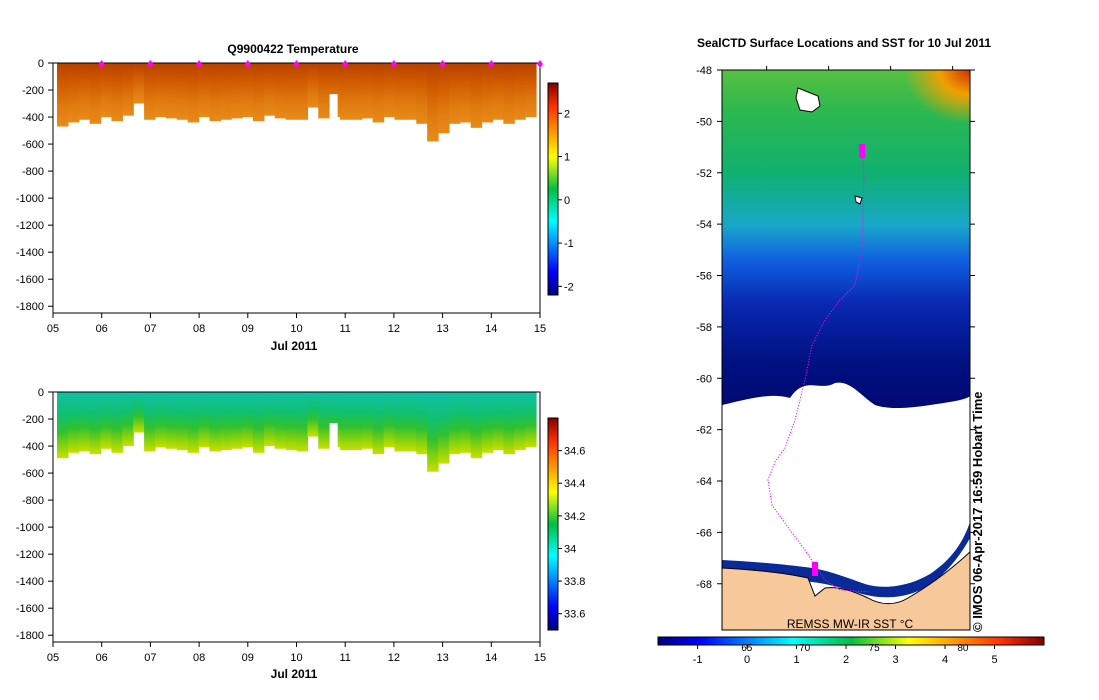 This screenshot has width=1099, height=700. What do you see at coordinates (853, 622) in the screenshot?
I see `sst-annotation-box` at bounding box center [853, 622].